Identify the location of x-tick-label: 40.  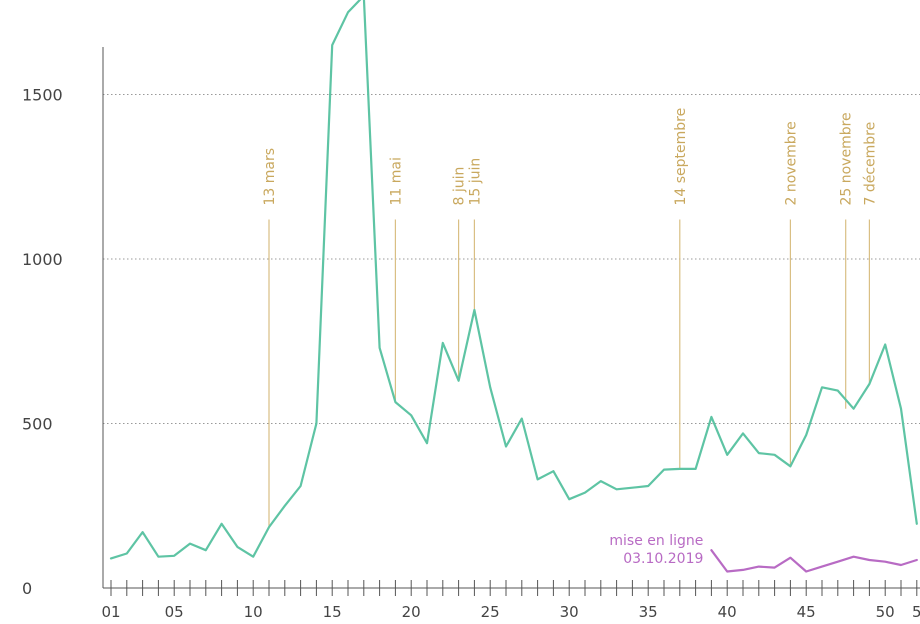
(727, 611).